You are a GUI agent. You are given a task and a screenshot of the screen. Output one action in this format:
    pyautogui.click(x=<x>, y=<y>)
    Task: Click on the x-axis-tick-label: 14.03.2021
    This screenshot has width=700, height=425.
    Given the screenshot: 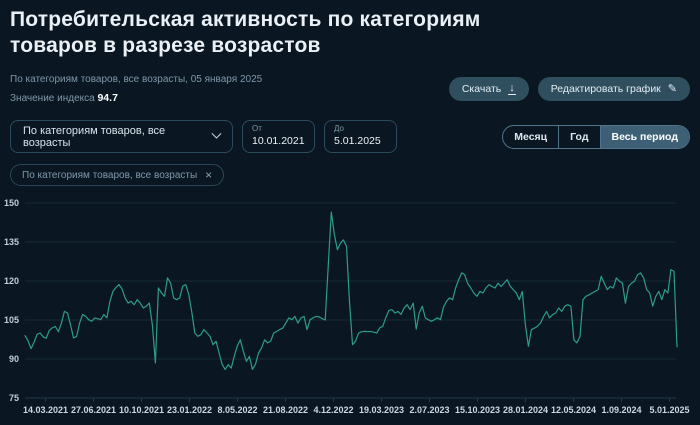 What is the action you would take?
    pyautogui.click(x=45, y=410)
    